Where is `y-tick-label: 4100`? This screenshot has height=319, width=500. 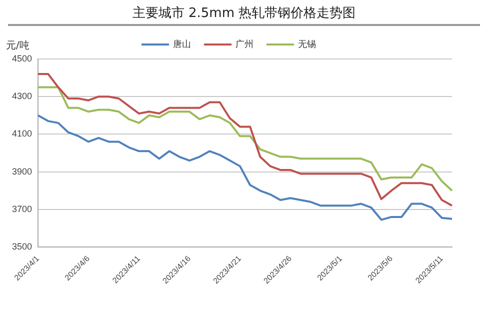 y-tick-label: 4100 is located at coordinates (22, 133).